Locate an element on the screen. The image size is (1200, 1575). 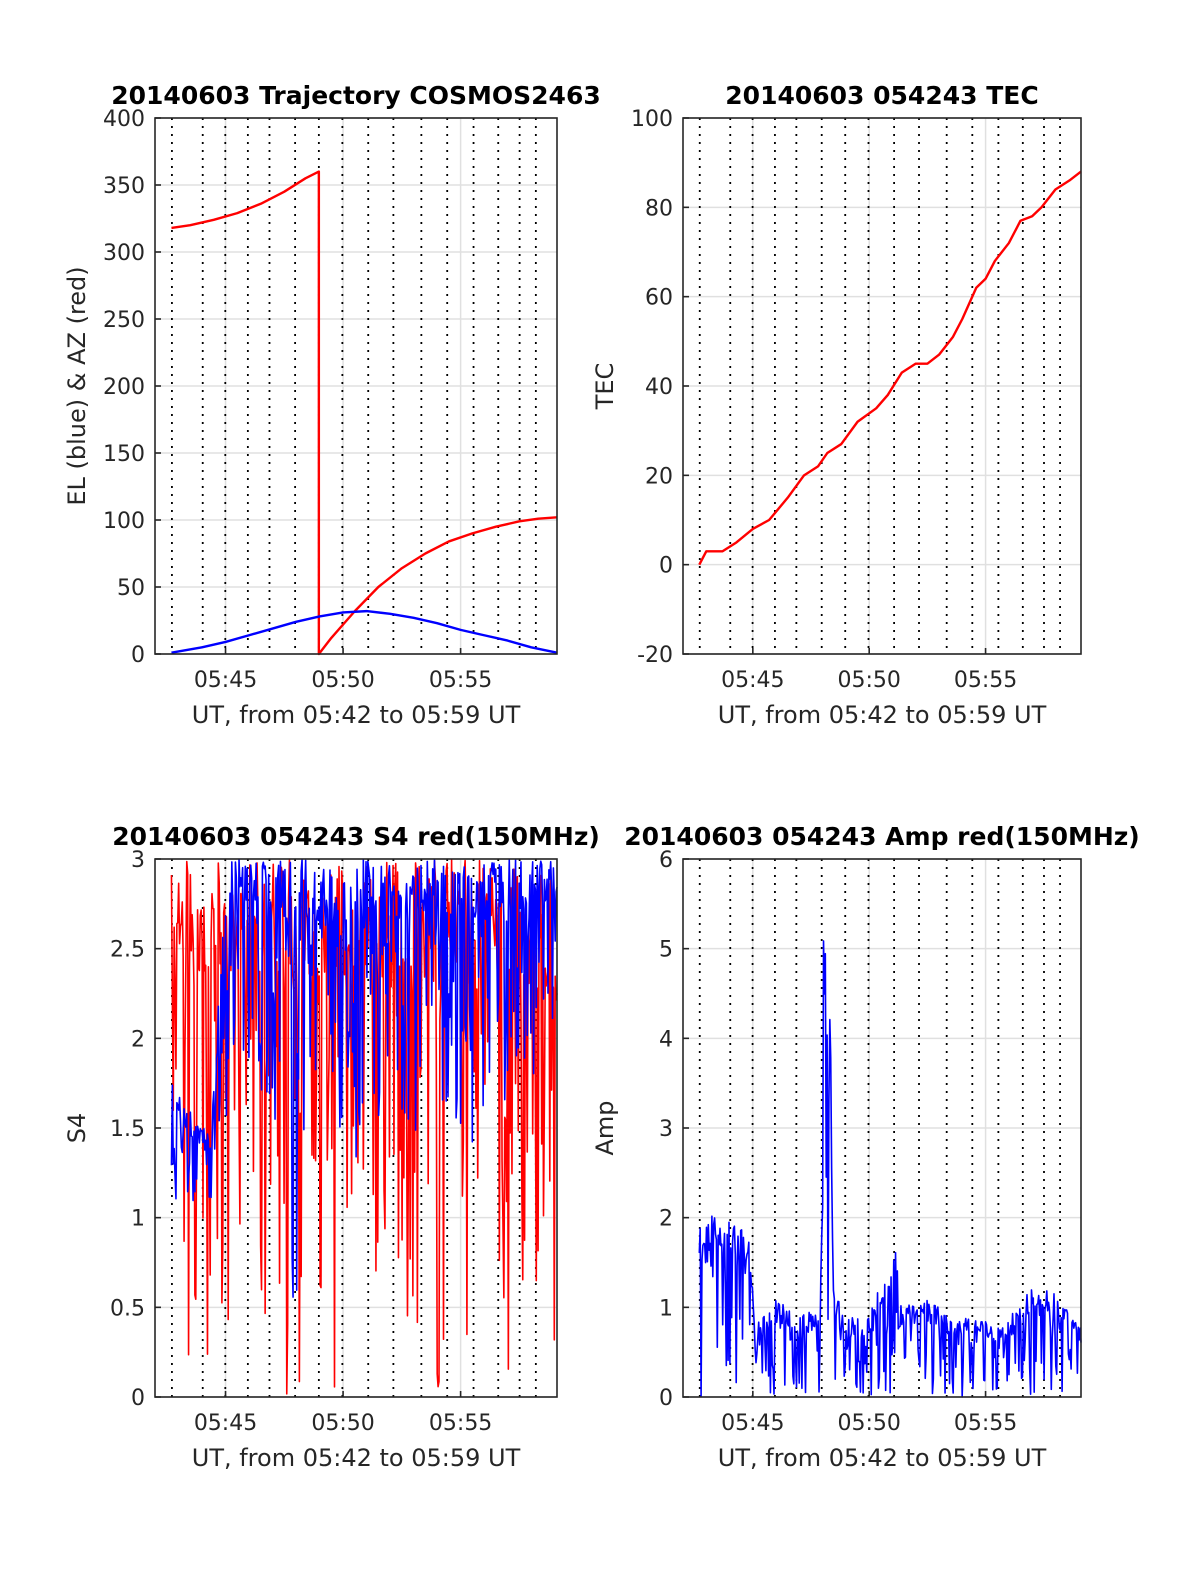
y-tick-label: 400 is located at coordinates (124, 119).